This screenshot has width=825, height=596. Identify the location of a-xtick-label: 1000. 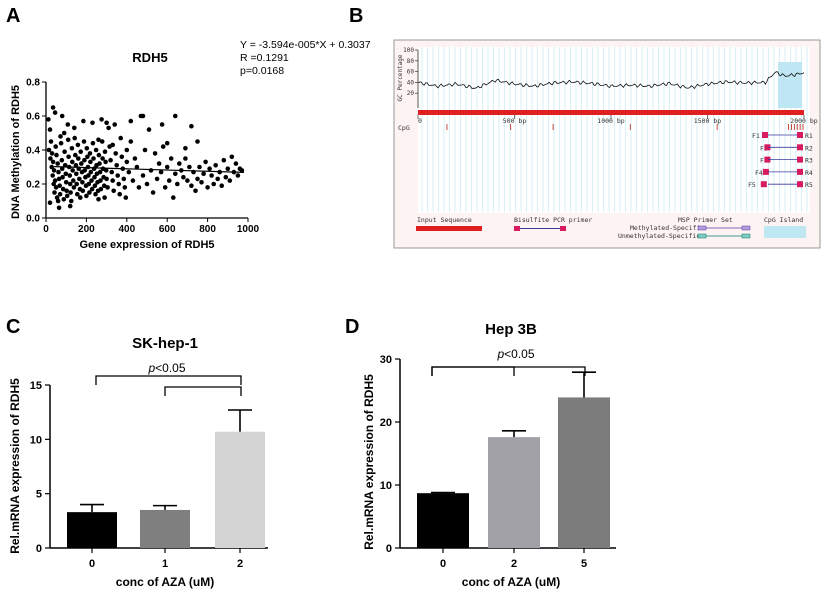
(248, 229).